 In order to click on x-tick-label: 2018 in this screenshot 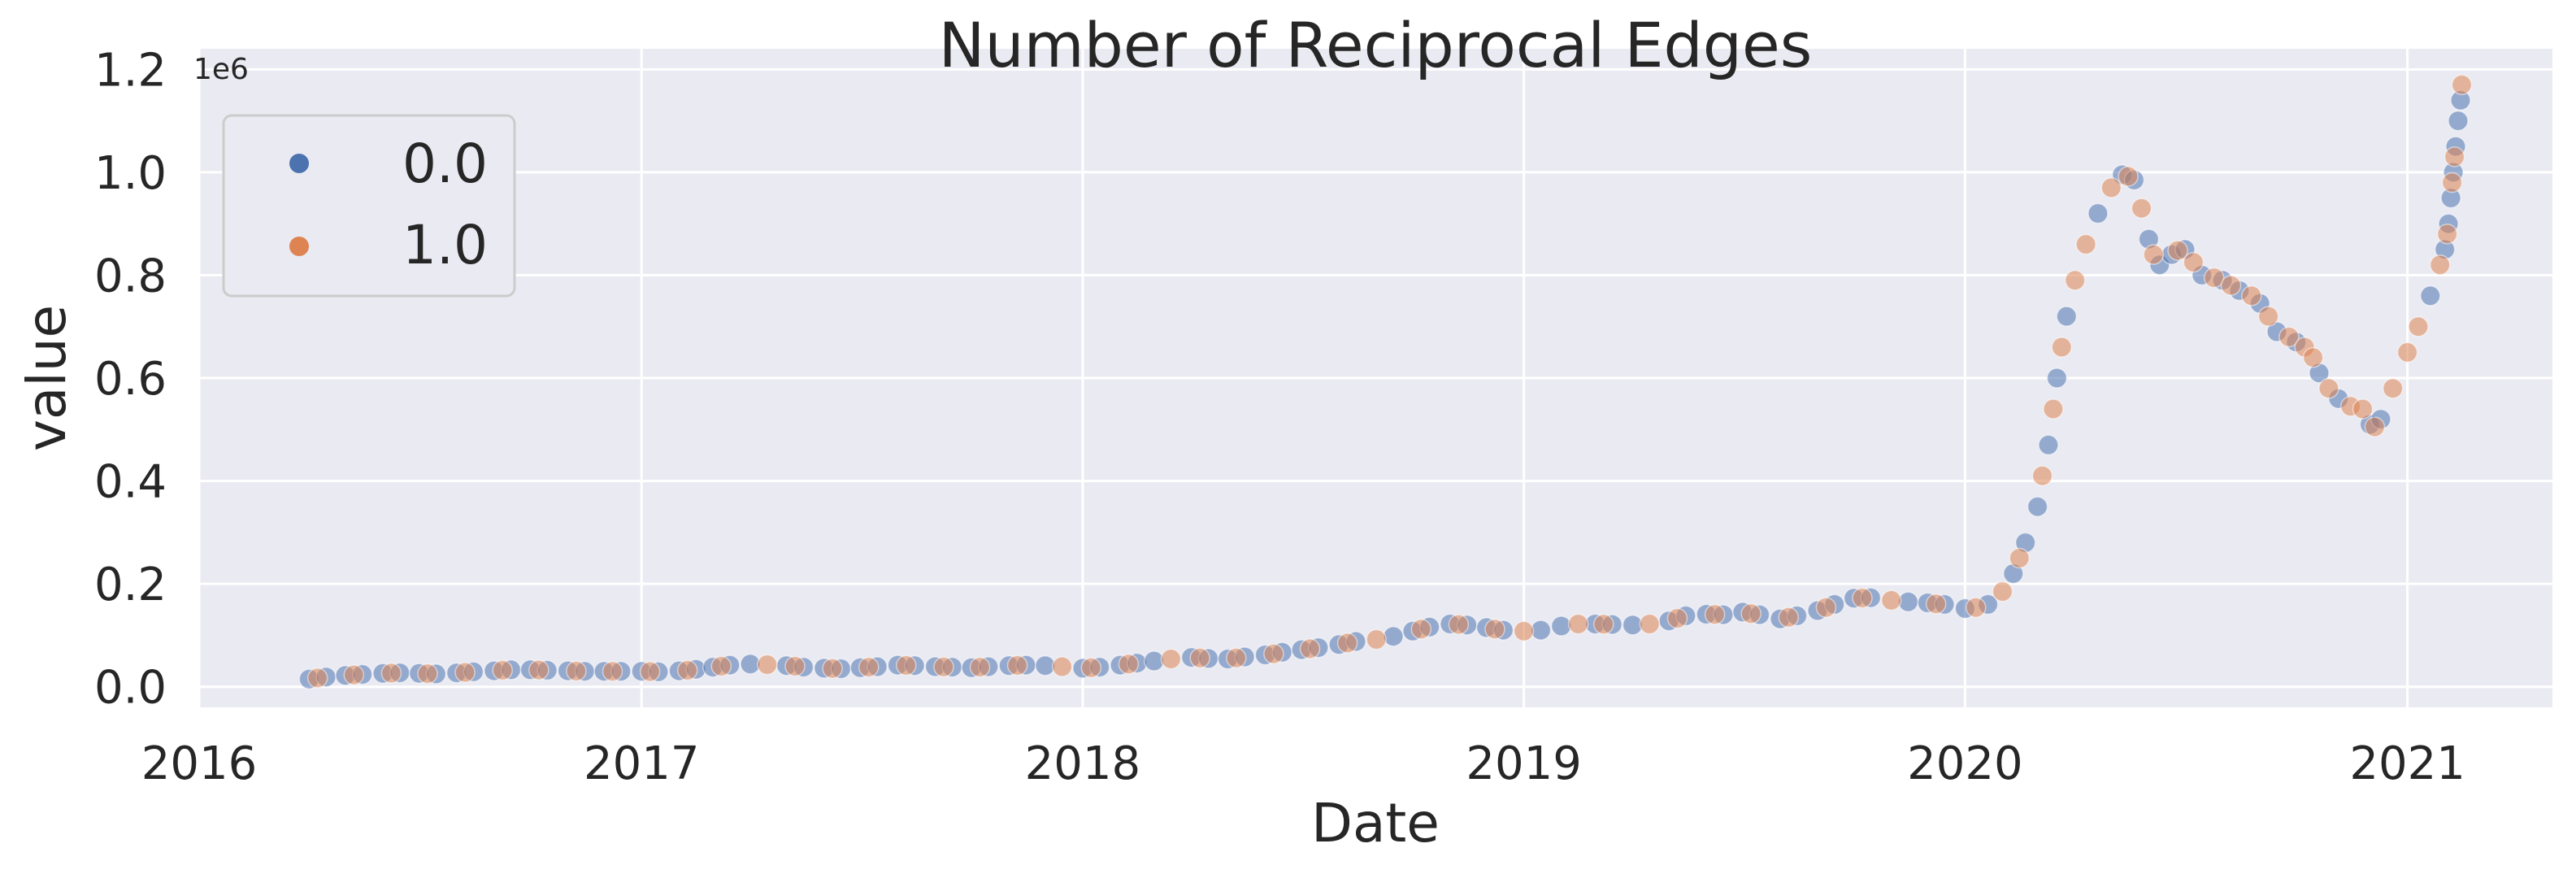, I will do `click(1083, 763)`.